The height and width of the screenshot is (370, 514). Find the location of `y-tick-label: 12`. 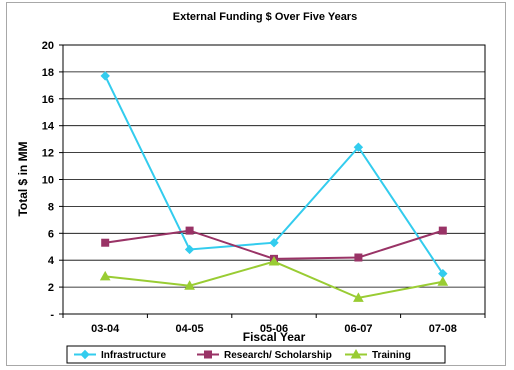

y-tick-label: 12 is located at coordinates (48, 154).